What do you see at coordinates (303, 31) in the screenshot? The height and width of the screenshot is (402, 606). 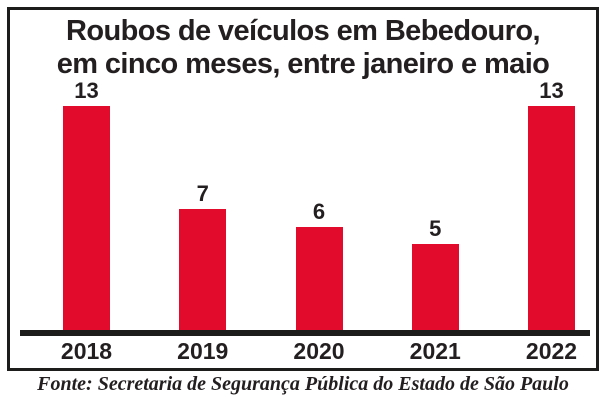 I see `chart-title-line-1: Roubos de veículos em Bebedouro,` at bounding box center [303, 31].